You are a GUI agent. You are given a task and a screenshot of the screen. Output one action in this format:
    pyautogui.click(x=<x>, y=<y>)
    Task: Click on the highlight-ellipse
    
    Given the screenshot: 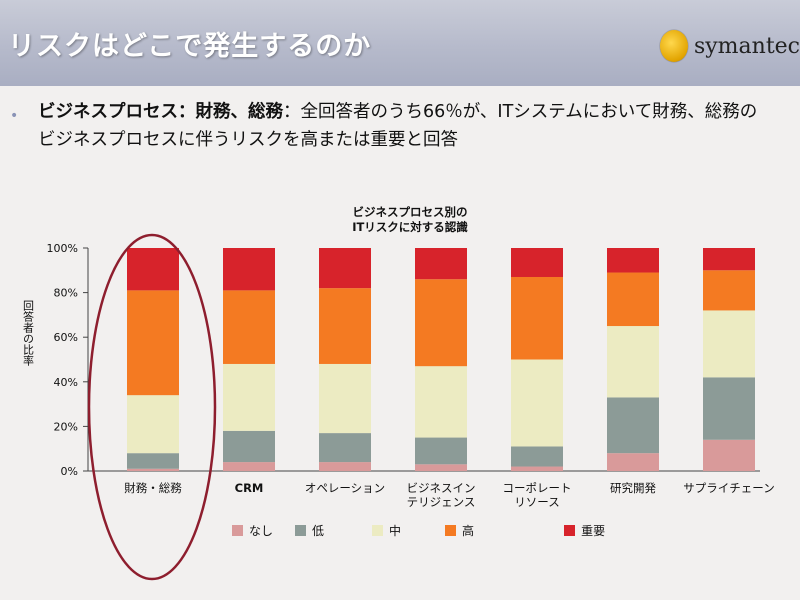 What is the action you would take?
    pyautogui.click(x=152, y=407)
    